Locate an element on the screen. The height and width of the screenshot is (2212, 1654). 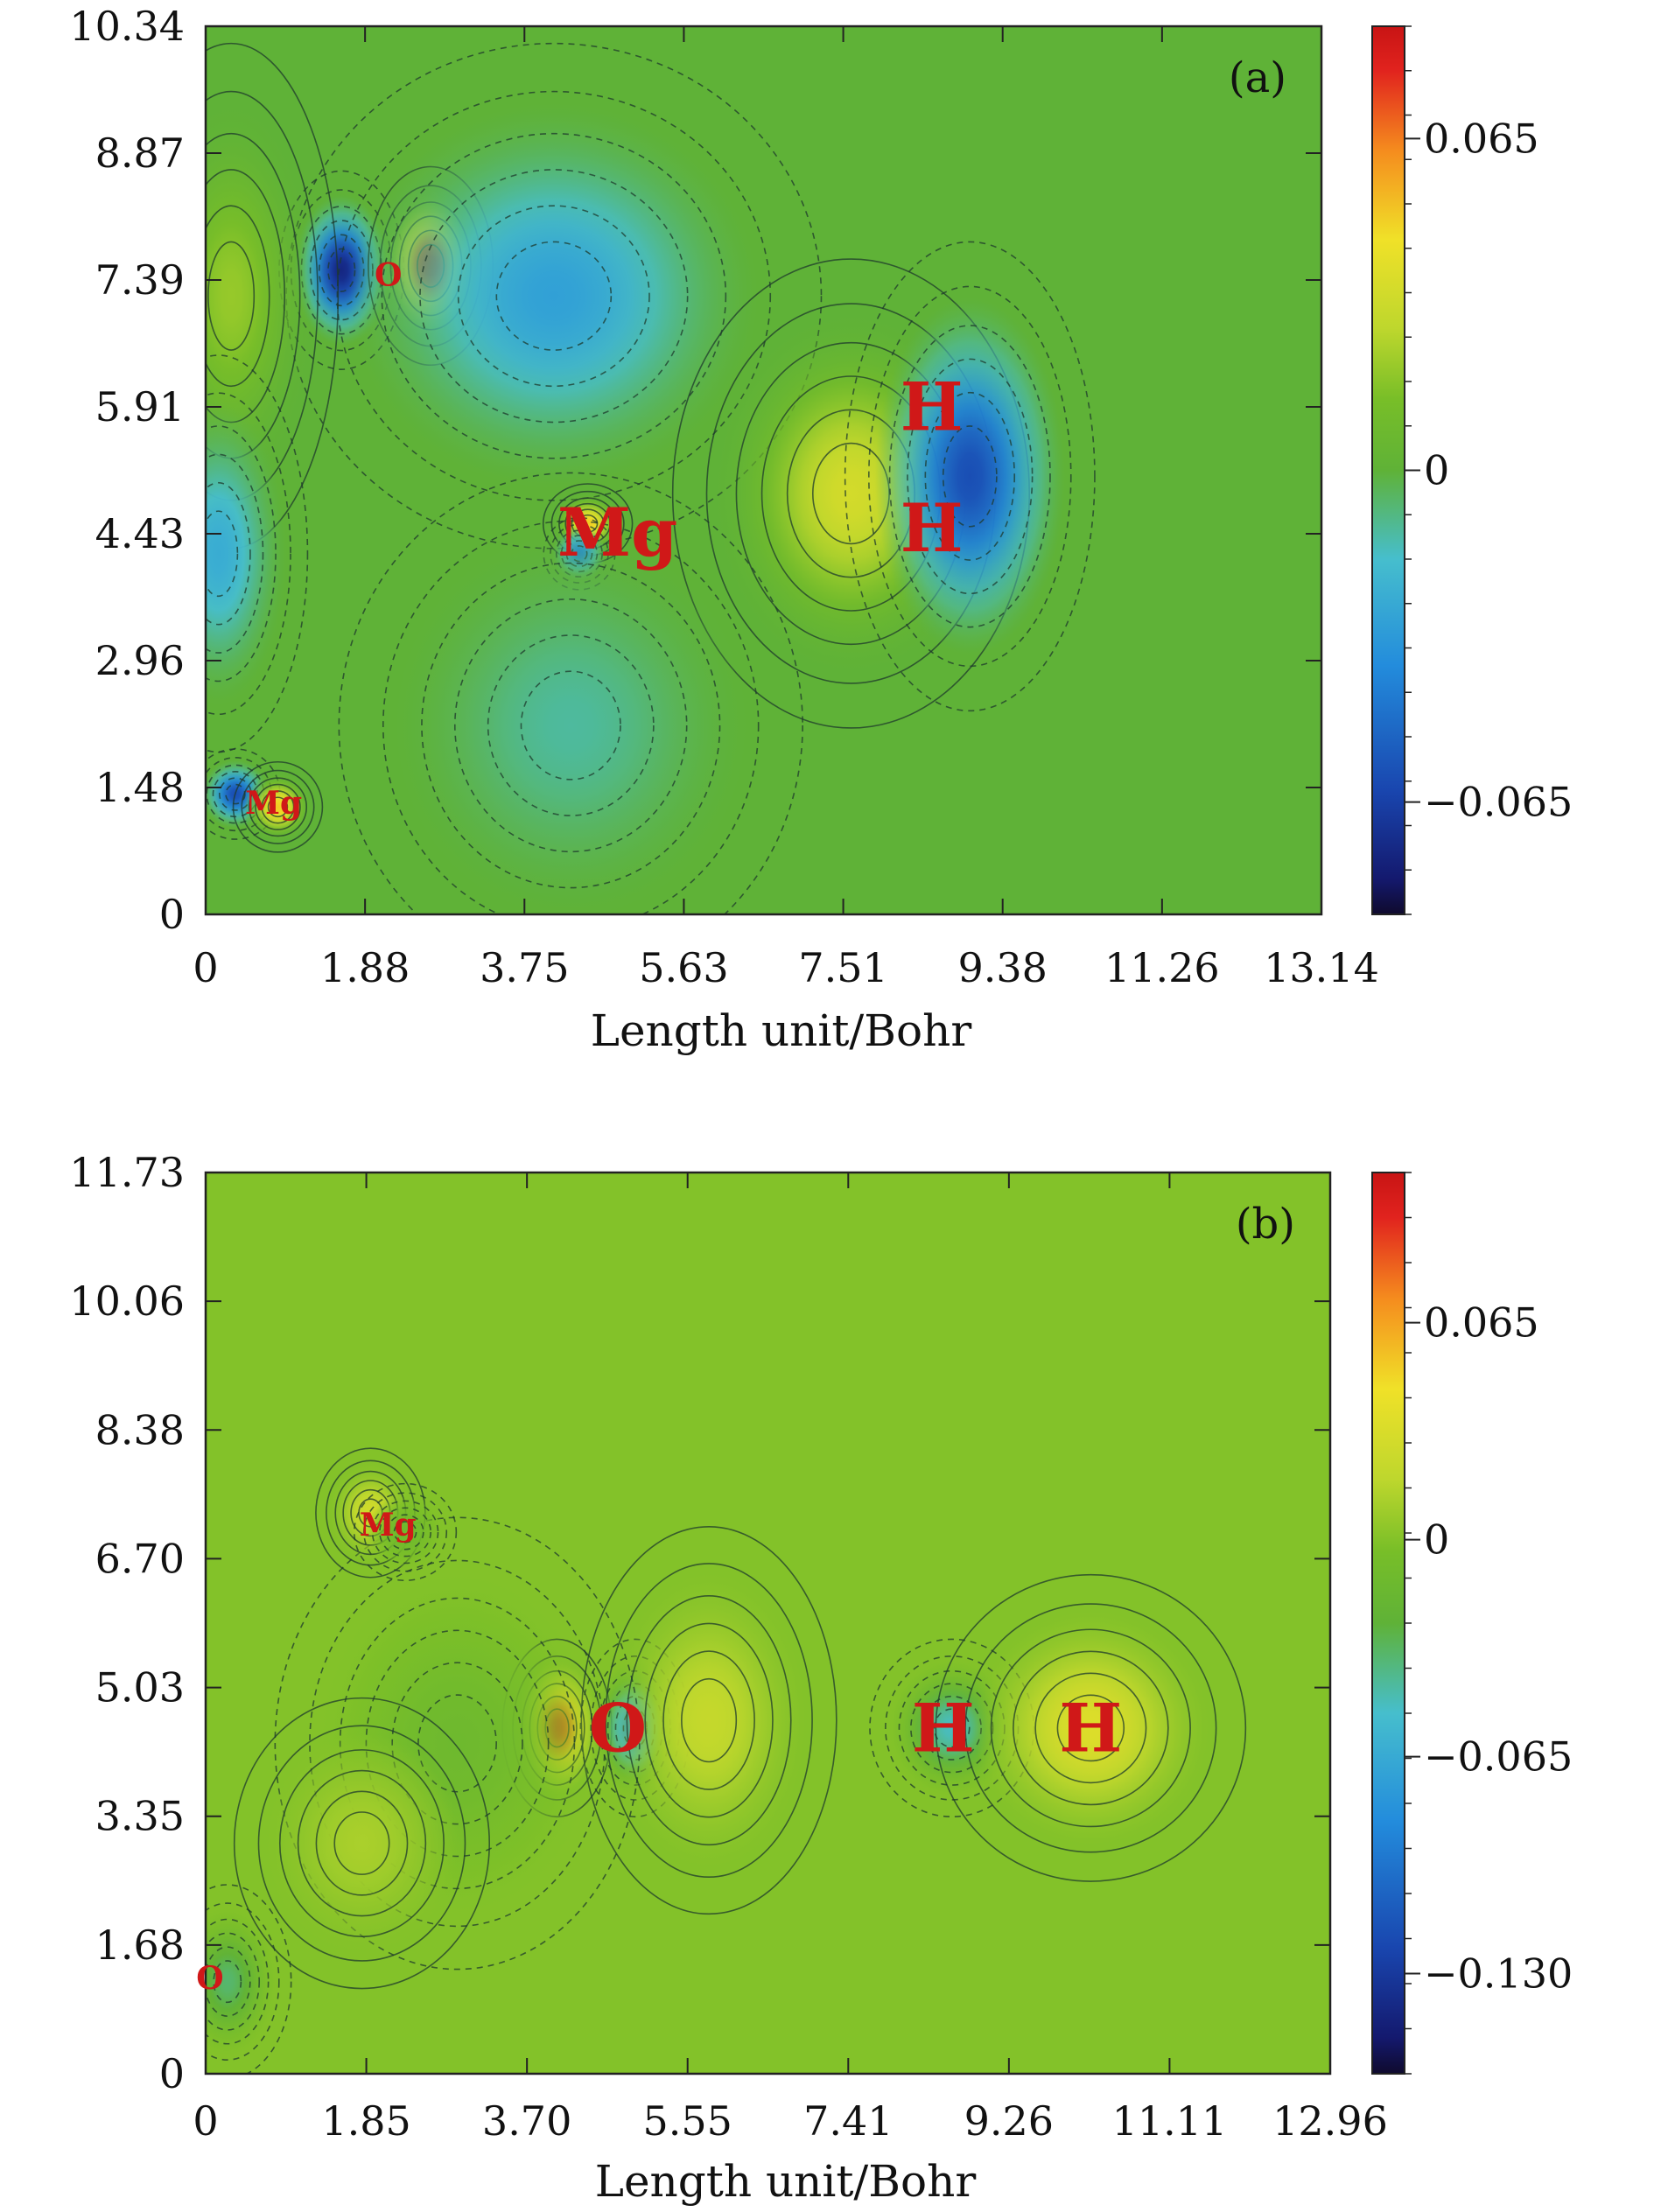
y-tick-label: 1.48 is located at coordinates (140, 787).